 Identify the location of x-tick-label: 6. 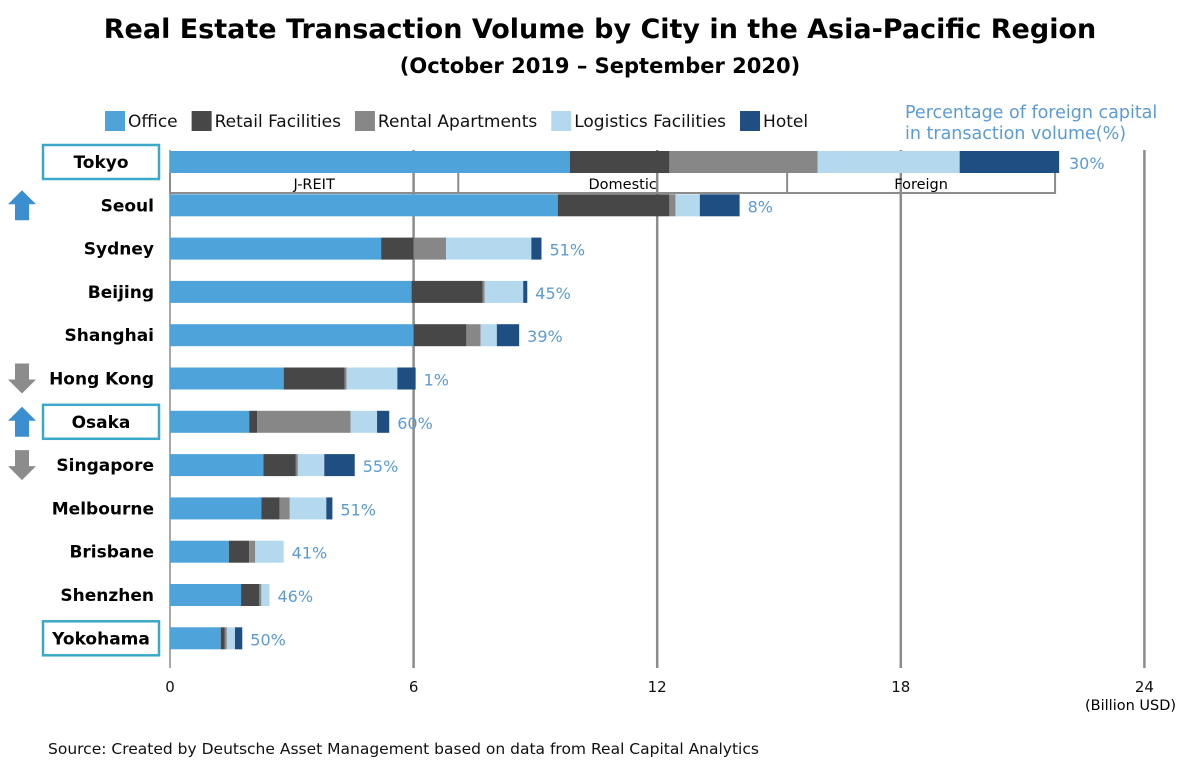
(414, 687).